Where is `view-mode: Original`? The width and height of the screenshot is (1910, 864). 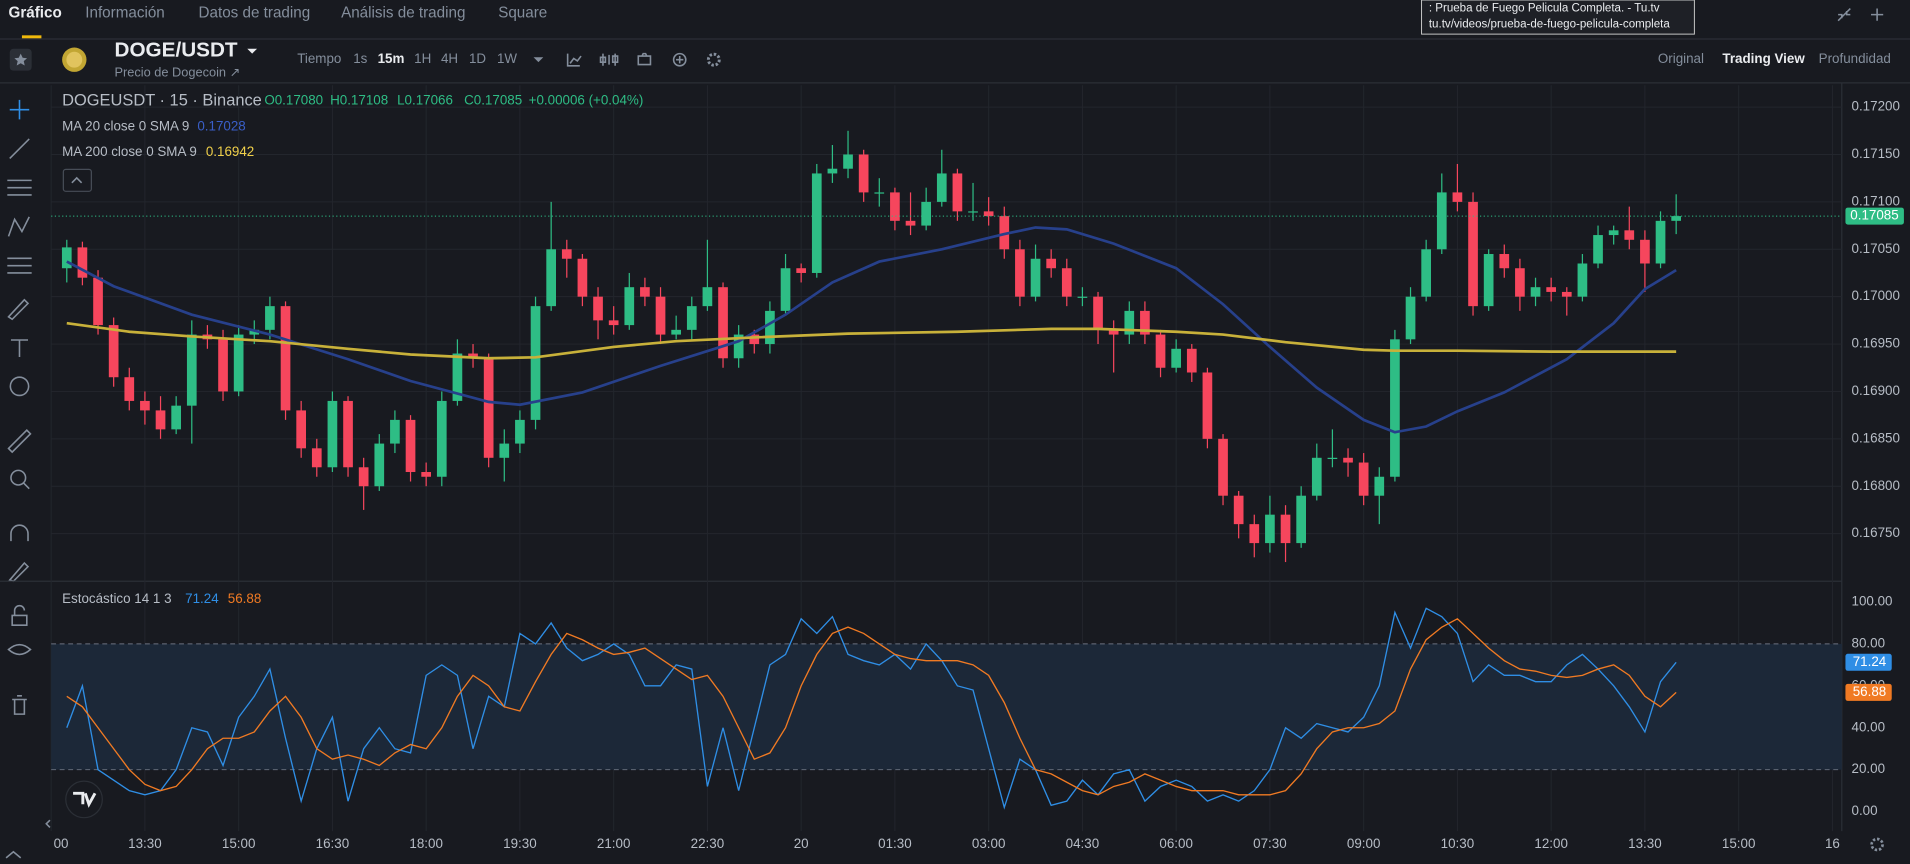 view-mode: Original is located at coordinates (1681, 58).